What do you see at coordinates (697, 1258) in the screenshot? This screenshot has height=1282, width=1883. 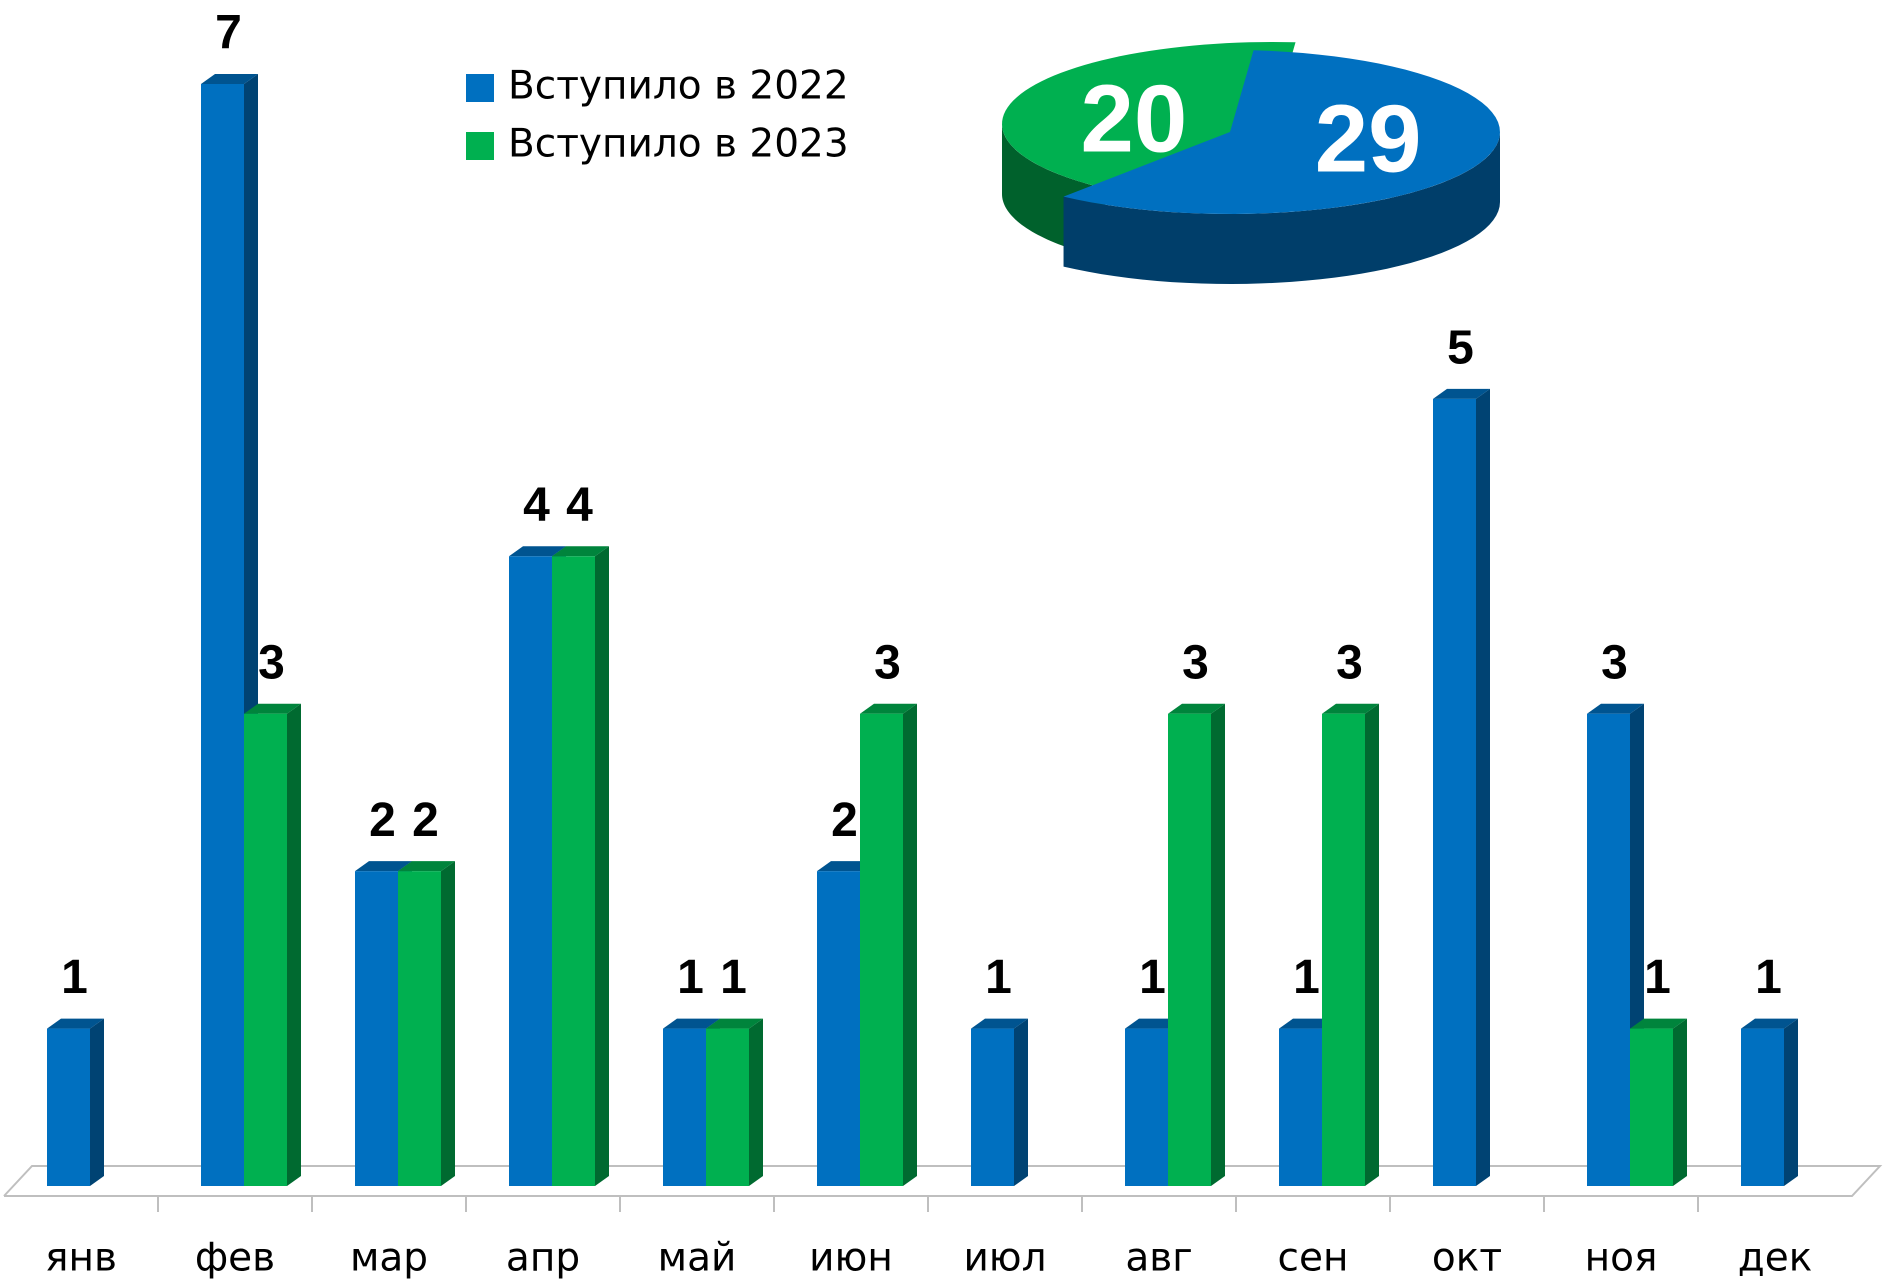 I see `x-tick-label: май` at bounding box center [697, 1258].